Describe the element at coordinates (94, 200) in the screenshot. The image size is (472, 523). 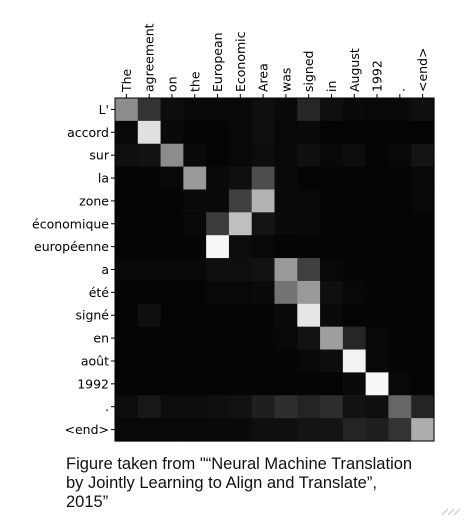
I see `y-tick-label: zone` at that location.